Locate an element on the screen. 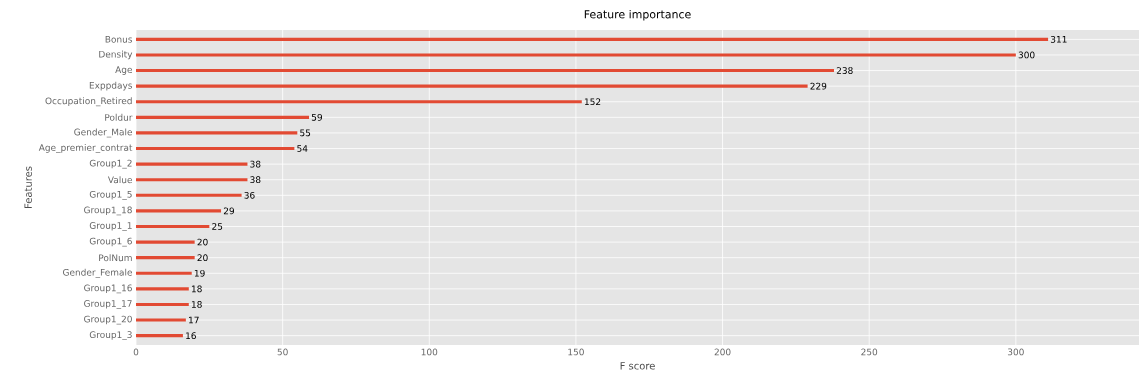 The image size is (1147, 391). x-tick-label: 100 is located at coordinates (429, 352).